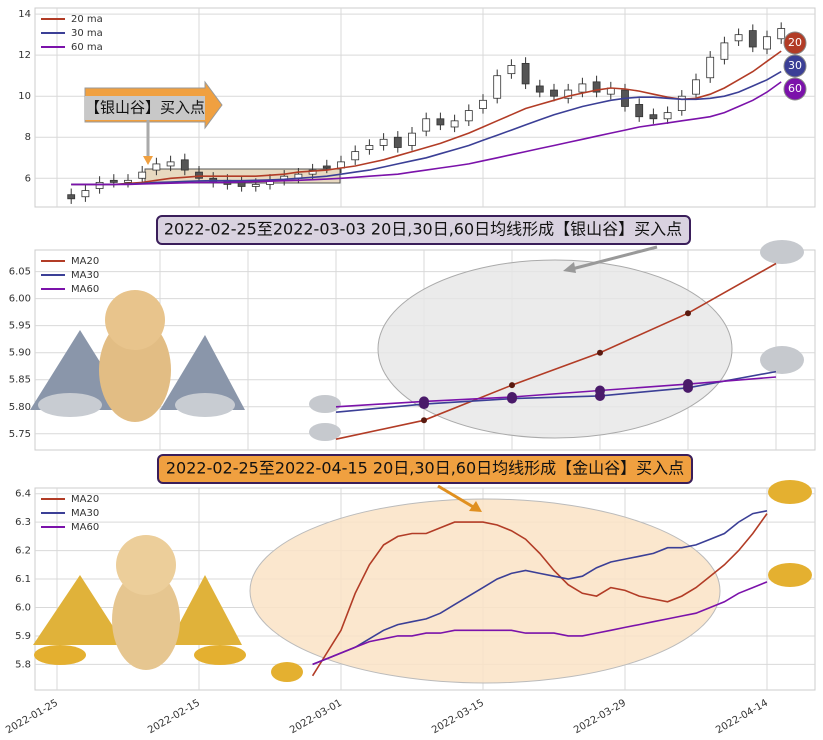 This screenshot has height=740, width=823. Describe the element at coordinates (146, 620) in the screenshot. I see `dog` at that location.